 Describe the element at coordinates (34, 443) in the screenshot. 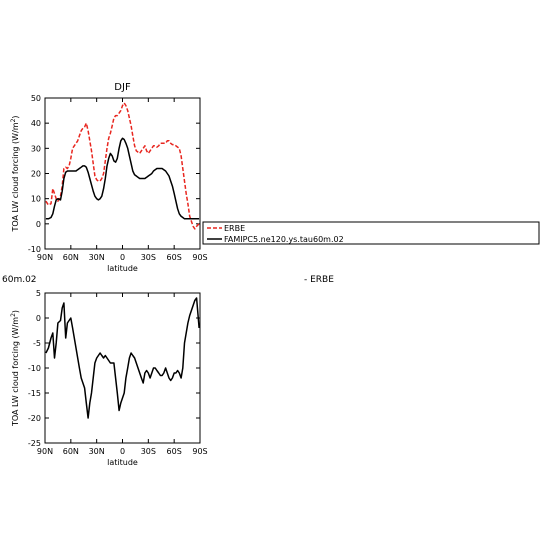

I see `y-tick-label: -25` at that location.